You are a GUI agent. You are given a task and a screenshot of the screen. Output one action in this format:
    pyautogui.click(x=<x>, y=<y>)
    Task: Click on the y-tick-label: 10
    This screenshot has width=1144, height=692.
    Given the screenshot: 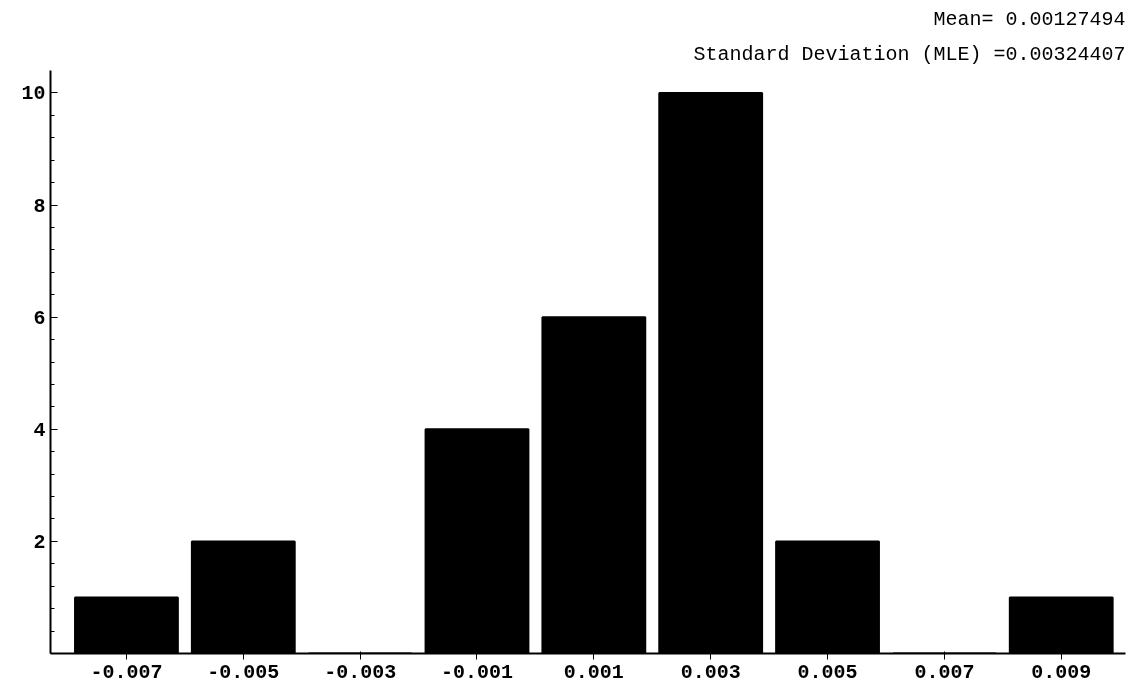 What is the action you would take?
    pyautogui.click(x=33, y=94)
    